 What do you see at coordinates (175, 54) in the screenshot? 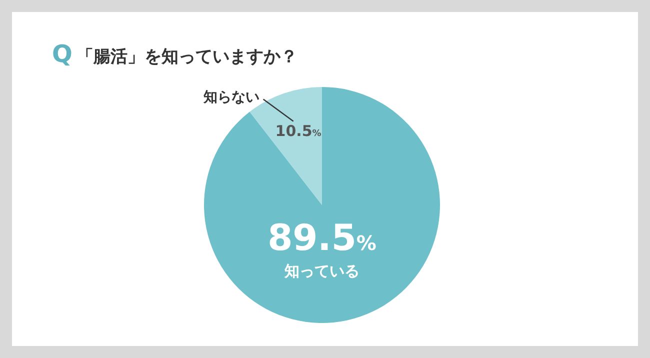
I see `chart-title: Q「腸活」を知っていますか？` at bounding box center [175, 54].